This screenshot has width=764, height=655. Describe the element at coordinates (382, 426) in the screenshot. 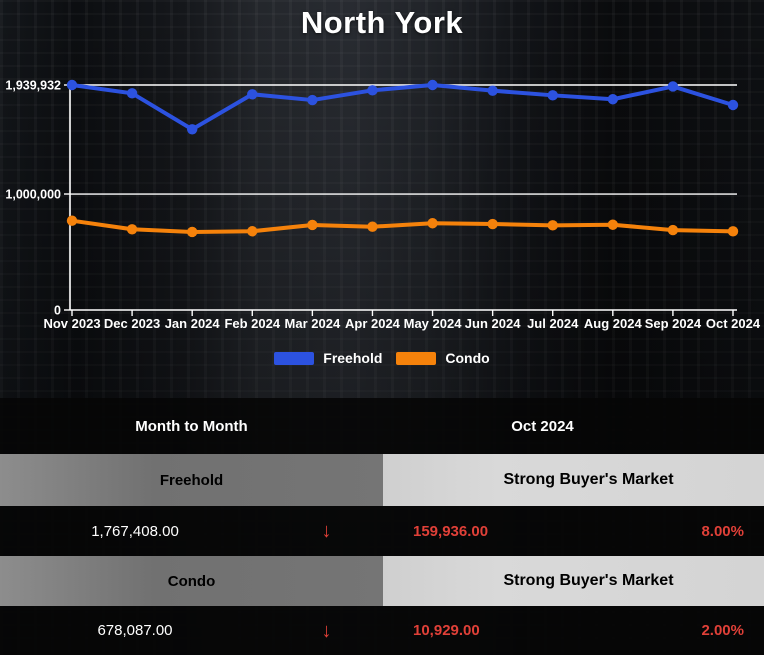

I see `table-header-row: Month to Month Oct 2024` at that location.